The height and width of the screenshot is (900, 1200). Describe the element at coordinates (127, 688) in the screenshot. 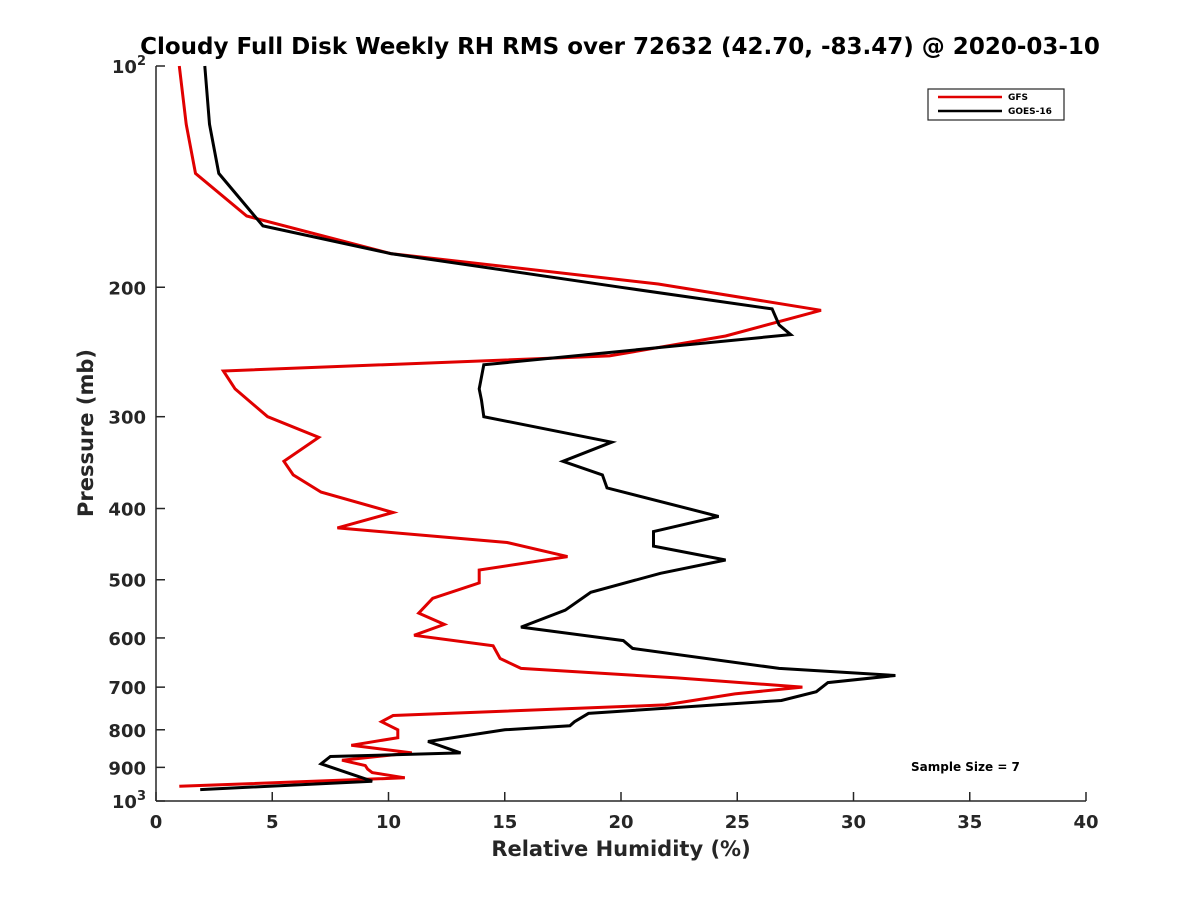

I see `y-tick-label: 700` at that location.